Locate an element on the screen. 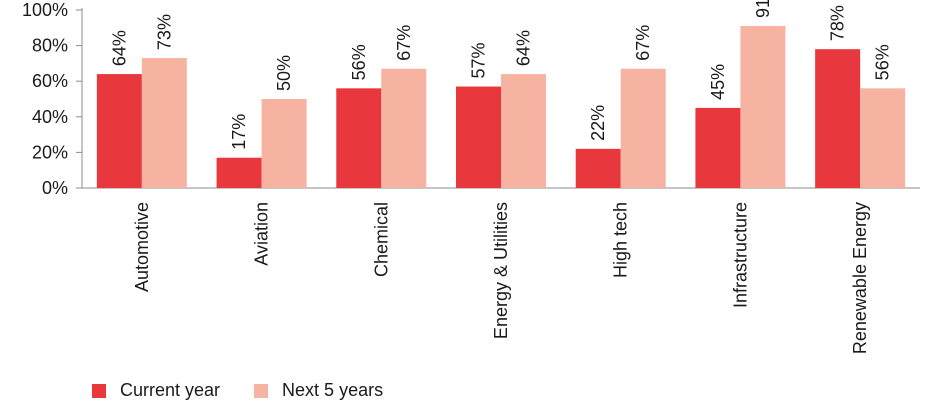 The image size is (925, 405). x-category-label-automotive: Automotive is located at coordinates (142, 247).